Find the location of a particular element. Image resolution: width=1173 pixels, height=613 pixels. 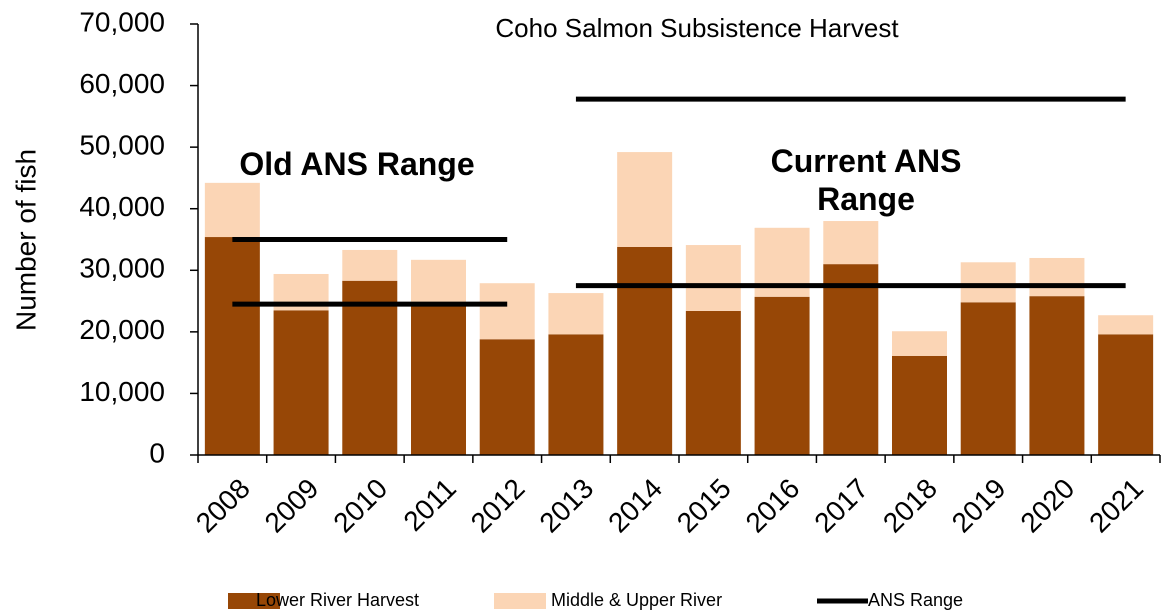

x-tick-label: 2008 is located at coordinates (223, 506).